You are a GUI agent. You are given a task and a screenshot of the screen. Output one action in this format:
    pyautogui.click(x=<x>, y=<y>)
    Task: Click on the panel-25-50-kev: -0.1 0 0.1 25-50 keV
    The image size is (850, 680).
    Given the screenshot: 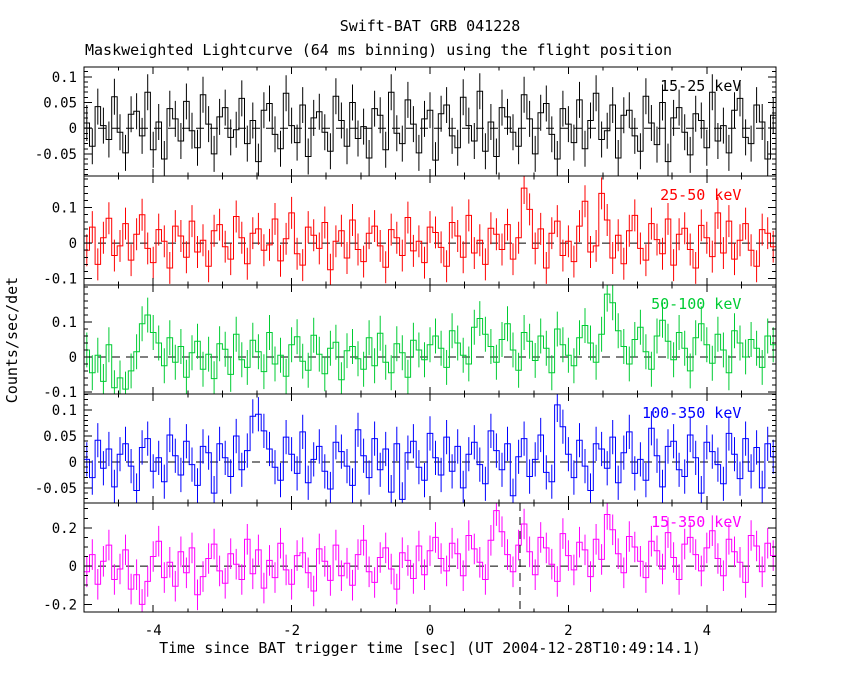 What is the action you would take?
    pyautogui.click(x=410, y=231)
    